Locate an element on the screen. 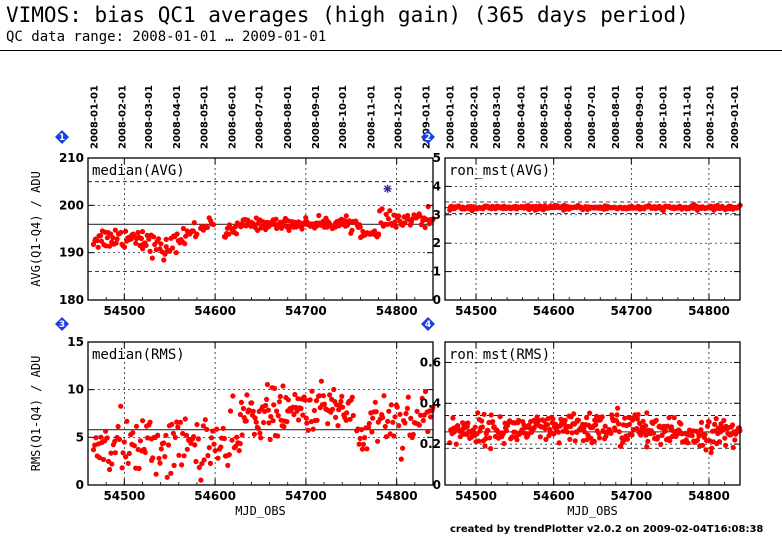 The image size is (782, 542). y-tick-label: 0 is located at coordinates (437, 485).